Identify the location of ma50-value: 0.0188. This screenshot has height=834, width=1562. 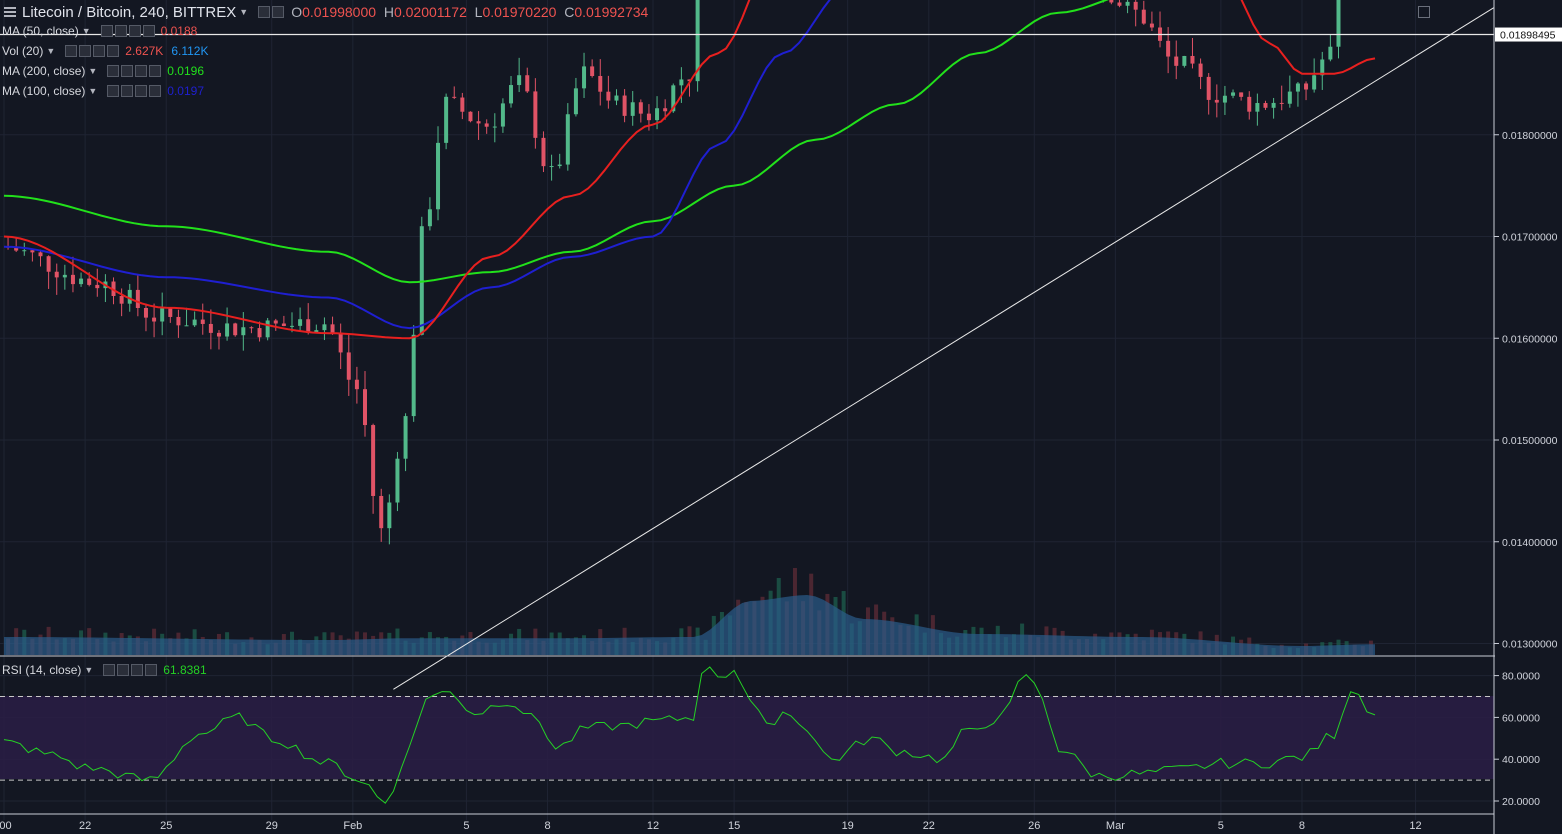
(179, 31).